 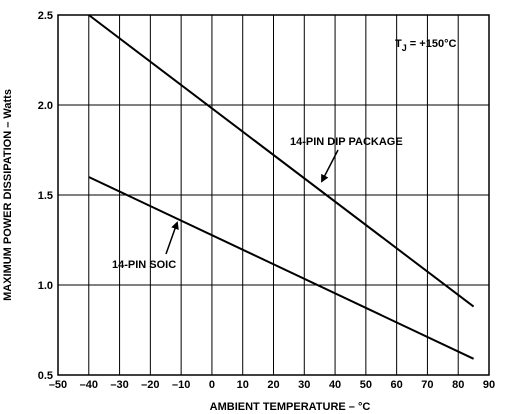 I want to click on dip-package-label: 14-PIN DIP PACKAGE, so click(x=346, y=142).